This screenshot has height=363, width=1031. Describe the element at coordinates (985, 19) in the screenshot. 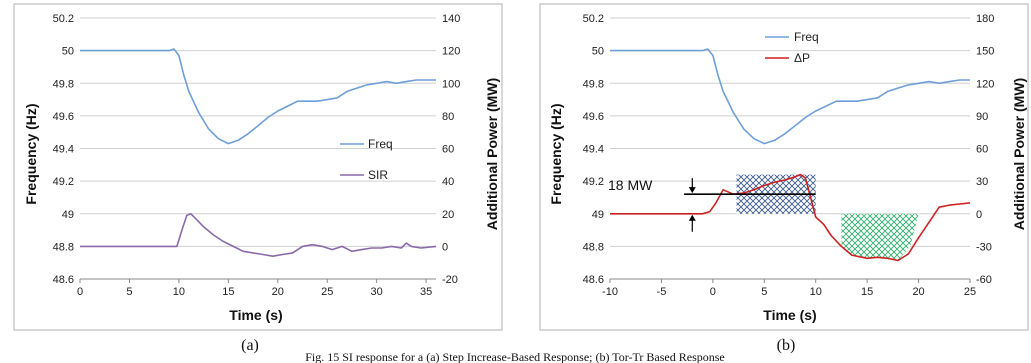

I see `y2-tick-label: 180` at that location.